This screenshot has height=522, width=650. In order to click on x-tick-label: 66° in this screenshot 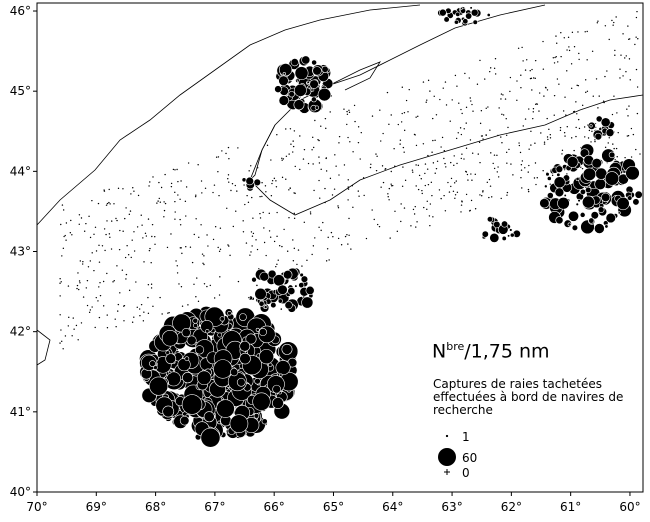, I will do `click(274, 507)`.